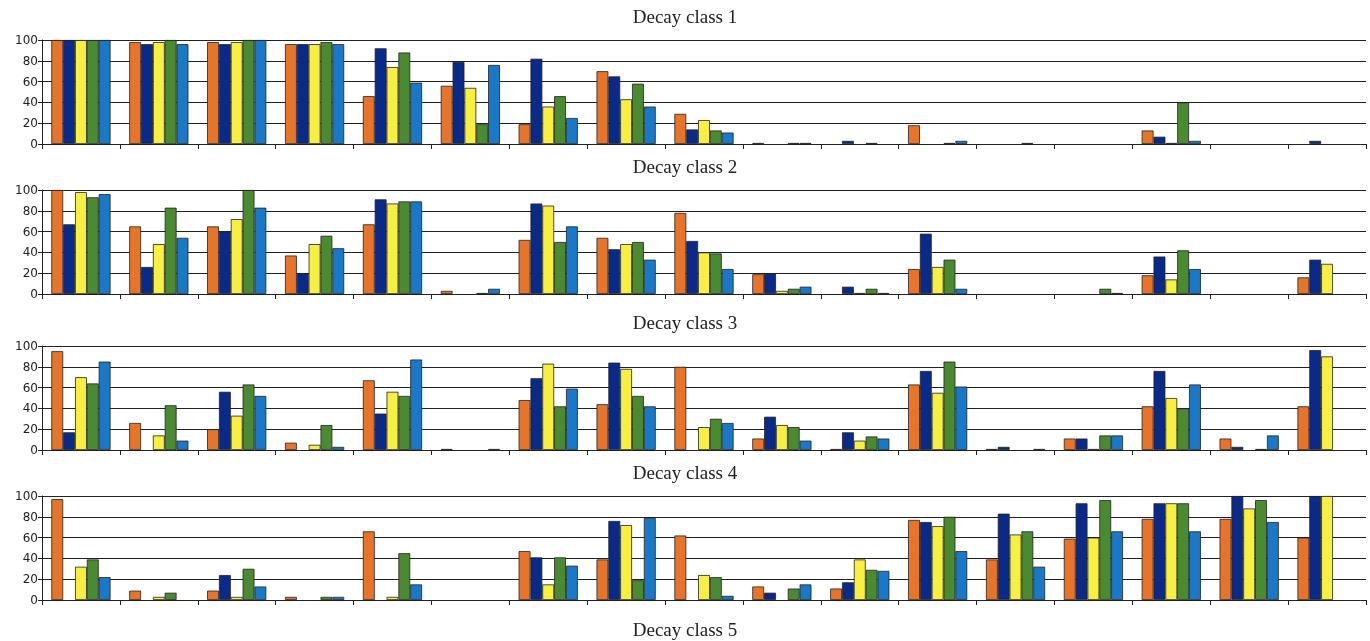 This screenshot has height=641, width=1370. Describe the element at coordinates (685, 166) in the screenshot. I see `chart-title: Decay class 2` at that location.